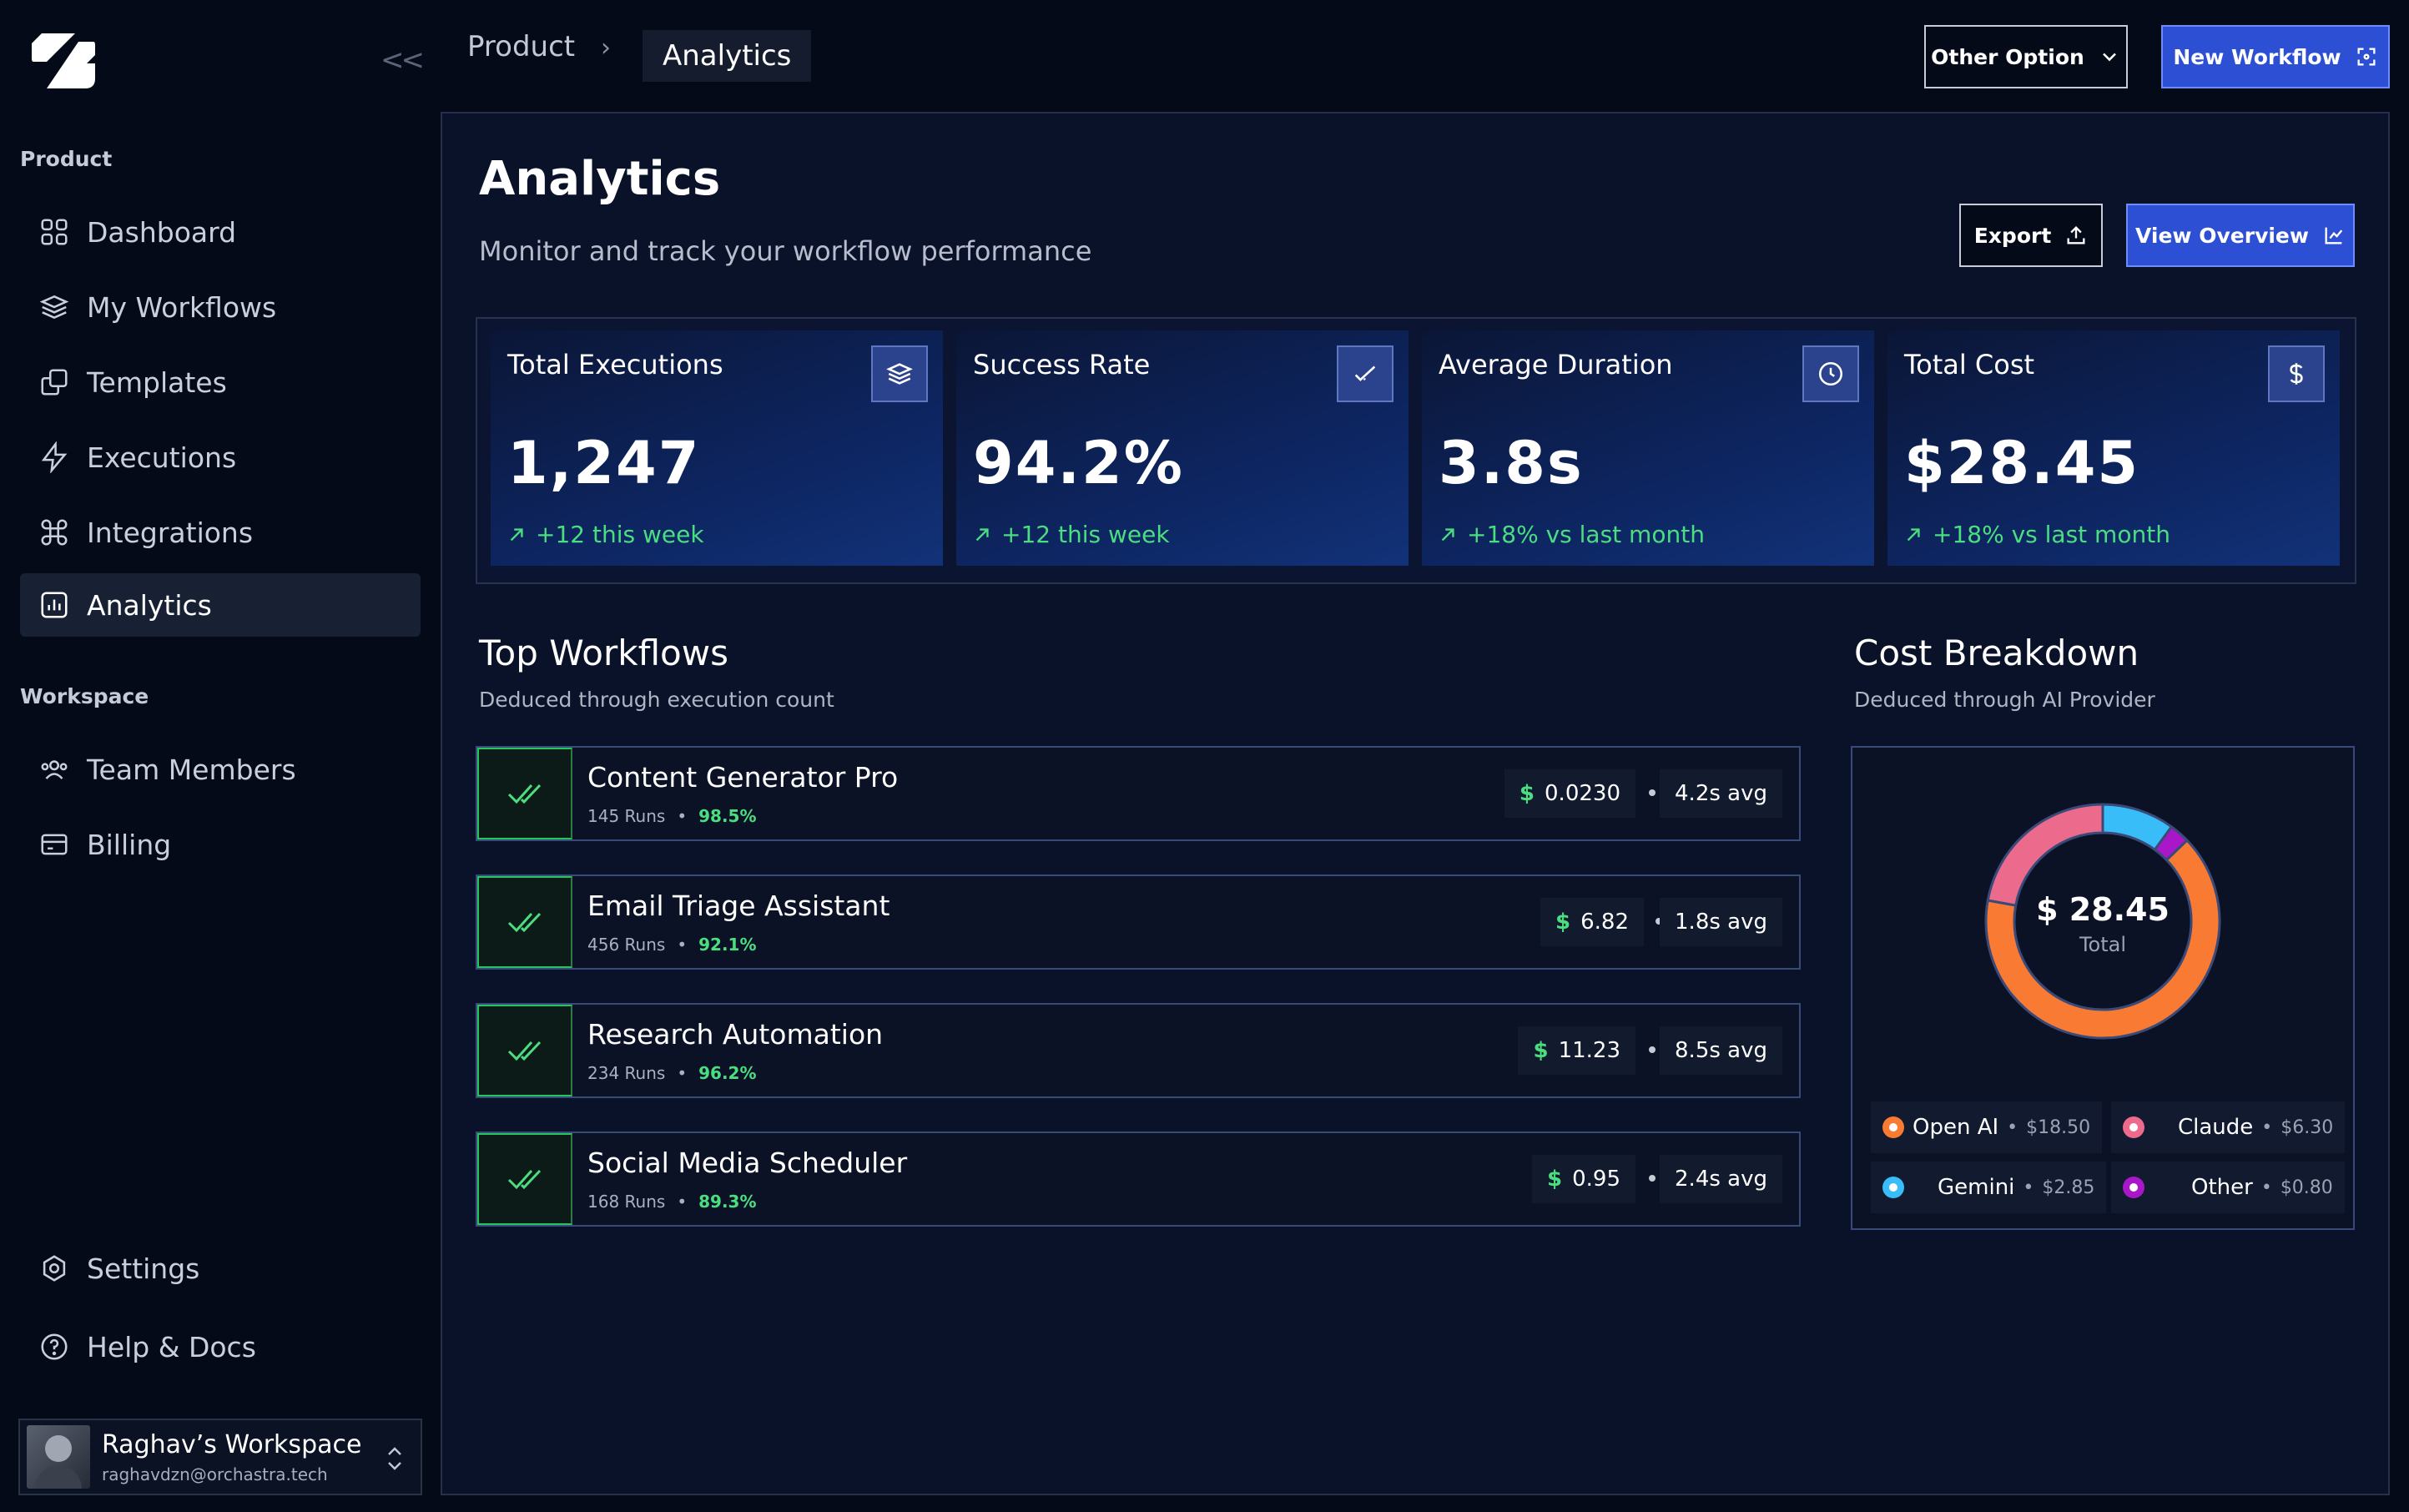 The width and height of the screenshot is (2409, 1512). What do you see at coordinates (220, 844) in the screenshot?
I see `sidebar-item-billing: Billing` at bounding box center [220, 844].